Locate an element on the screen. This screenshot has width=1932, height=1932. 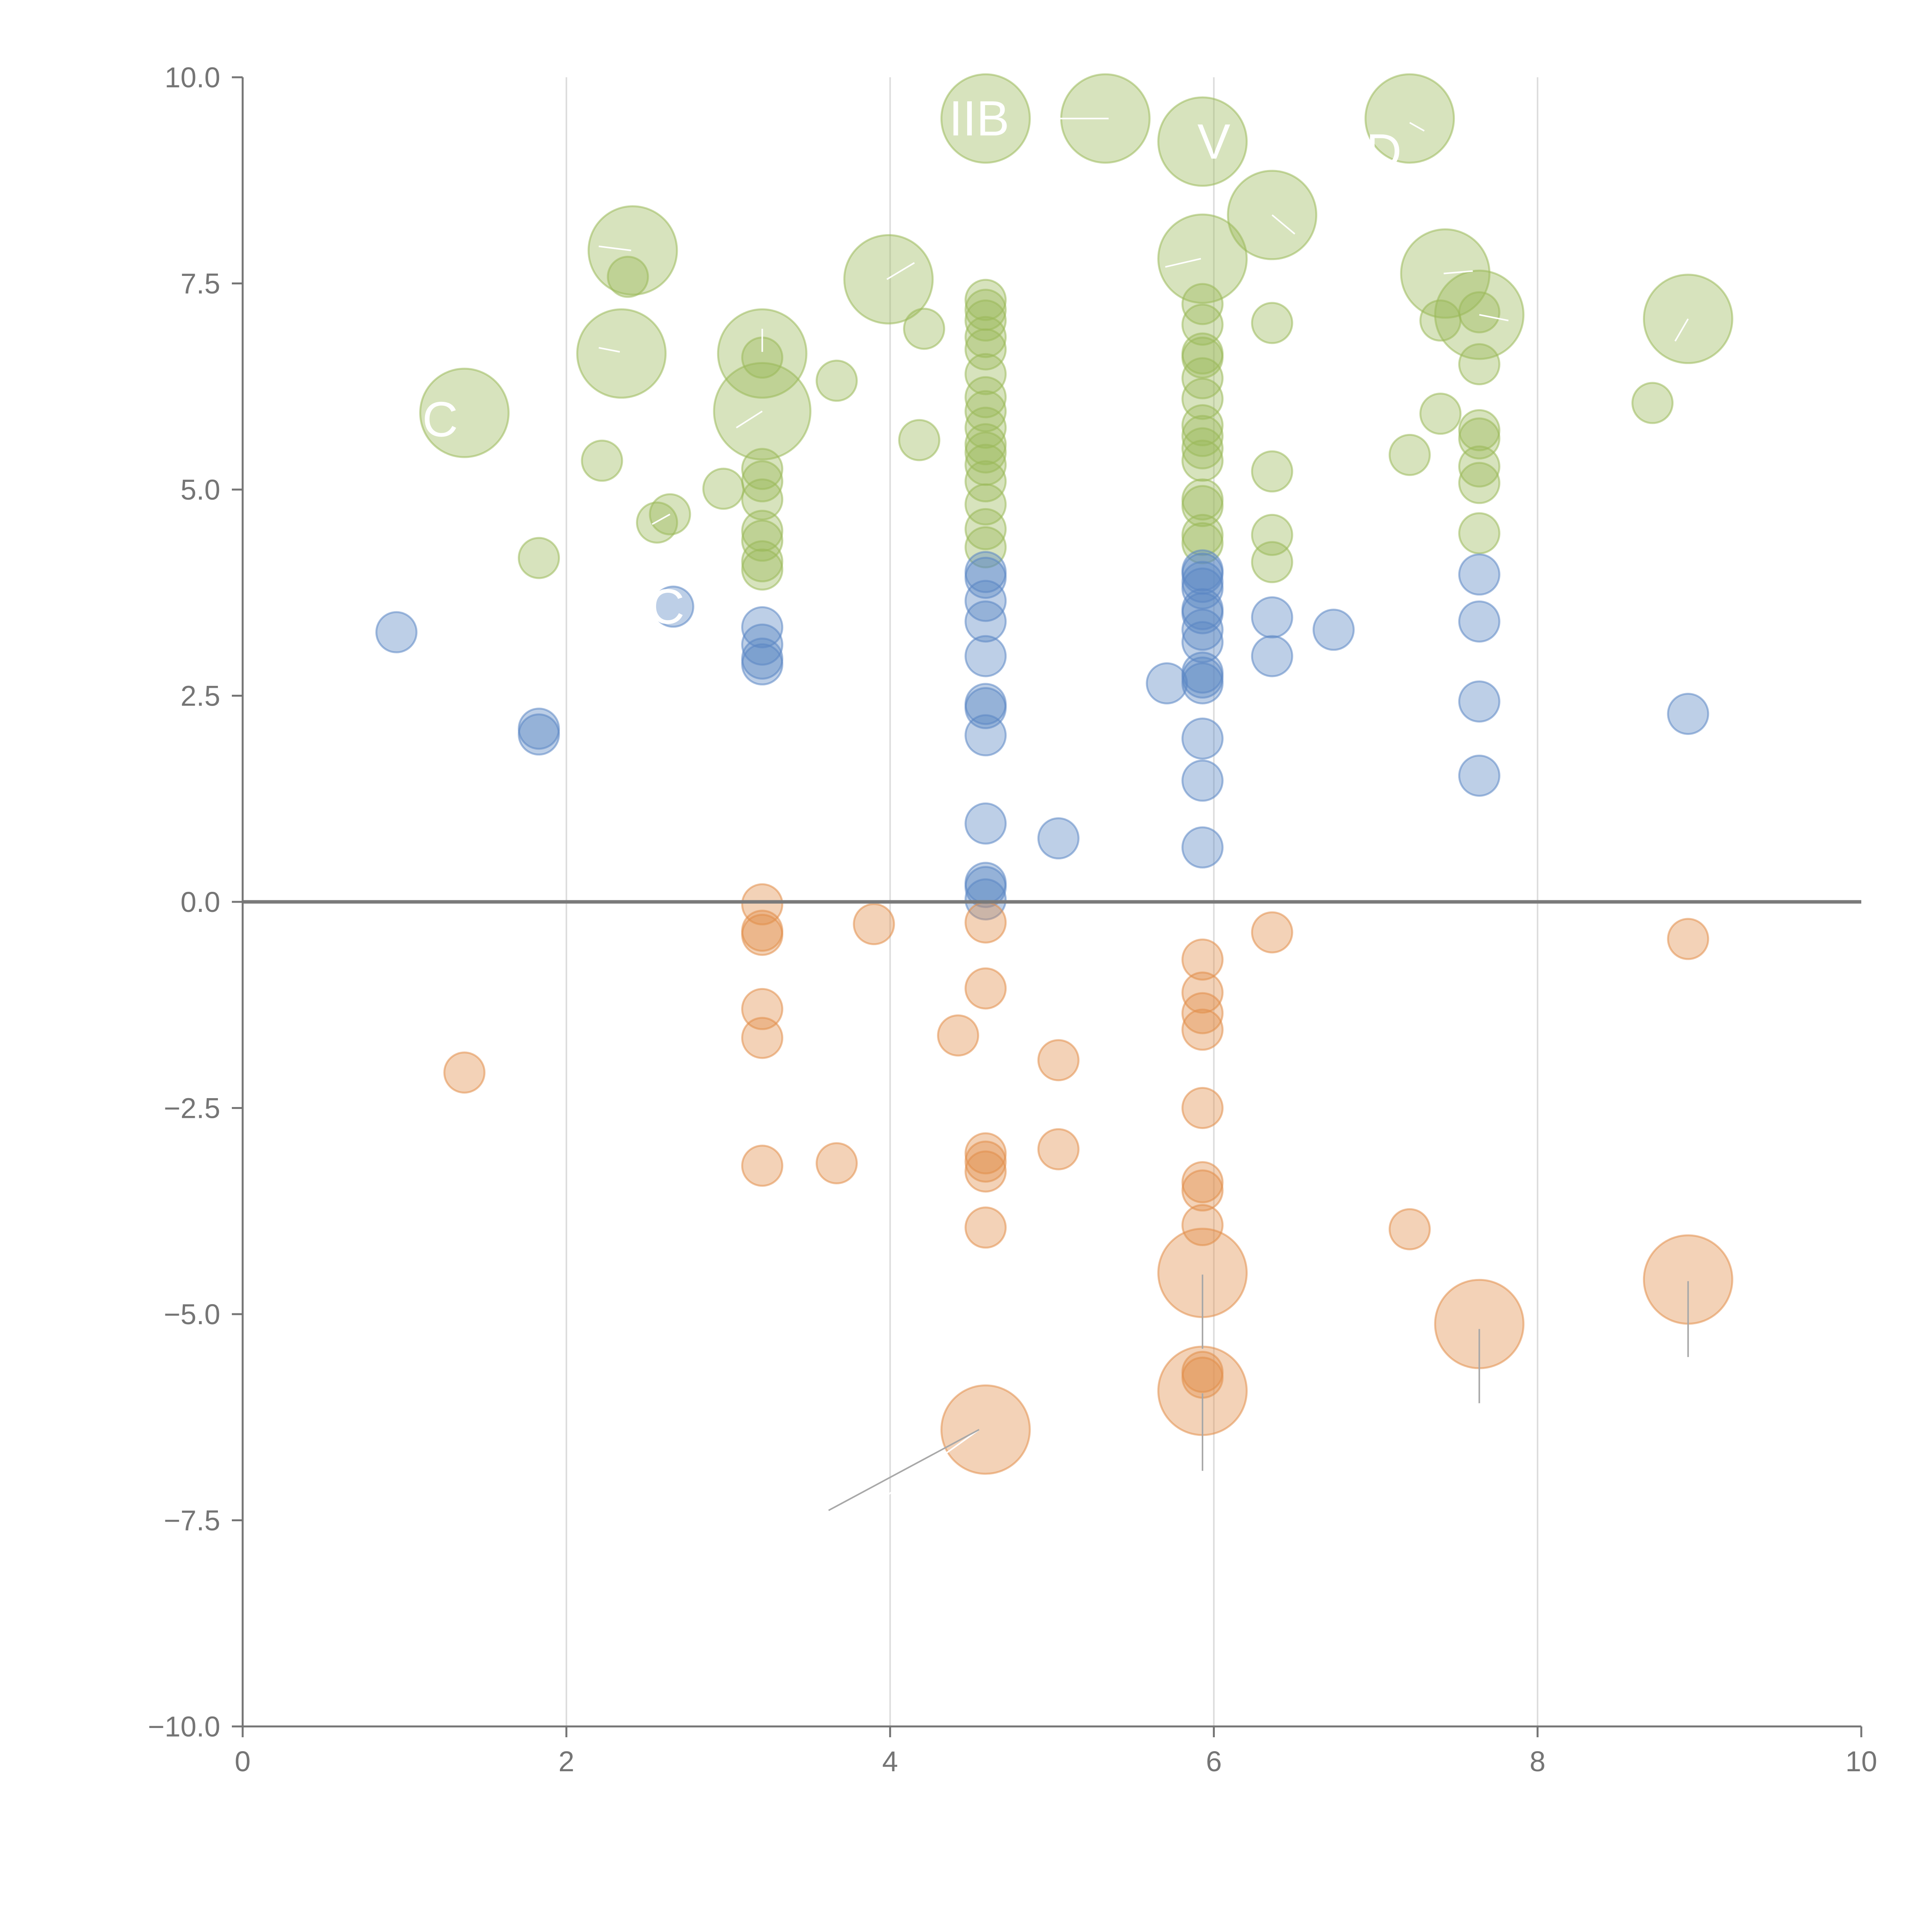
point-label: IIB is located at coordinates (979, 119).